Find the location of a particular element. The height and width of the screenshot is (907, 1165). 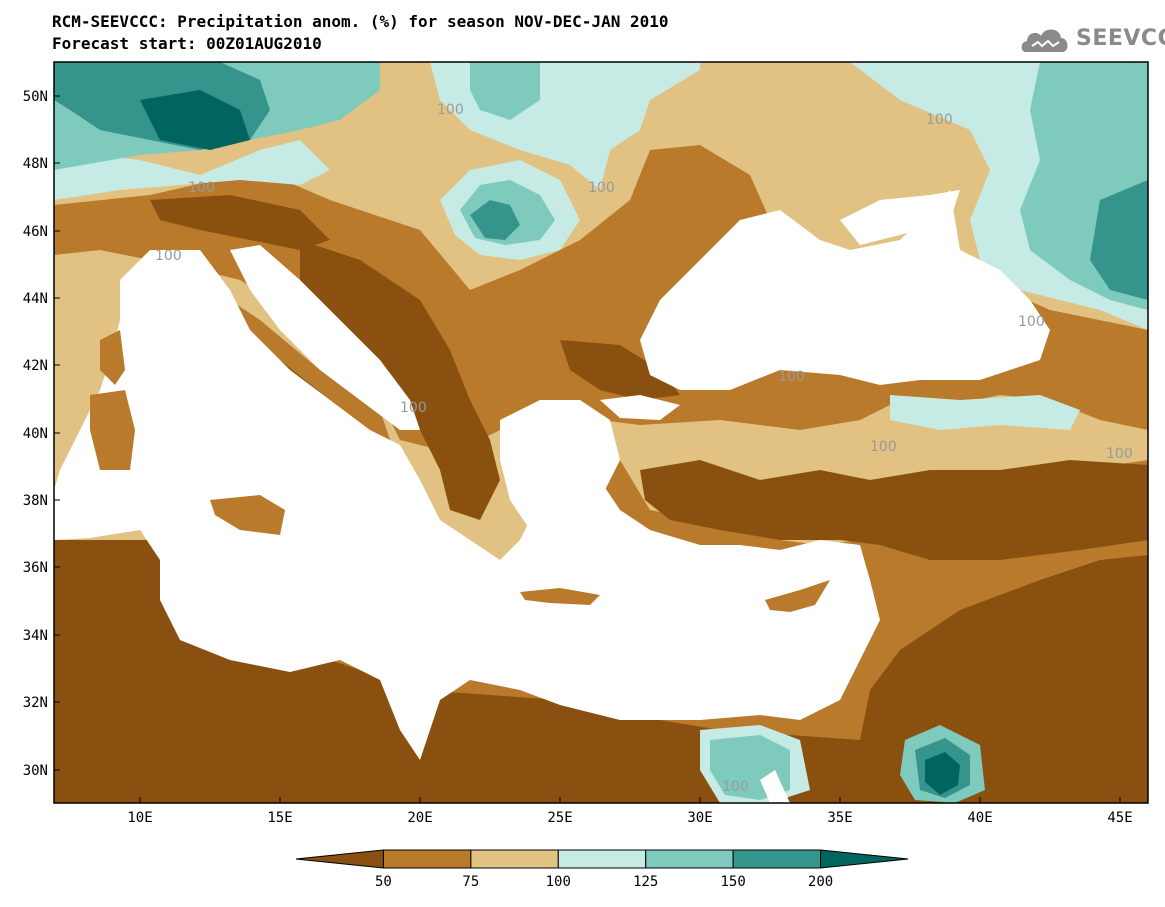

red-sea-gulf is located at coordinates (775, 786).